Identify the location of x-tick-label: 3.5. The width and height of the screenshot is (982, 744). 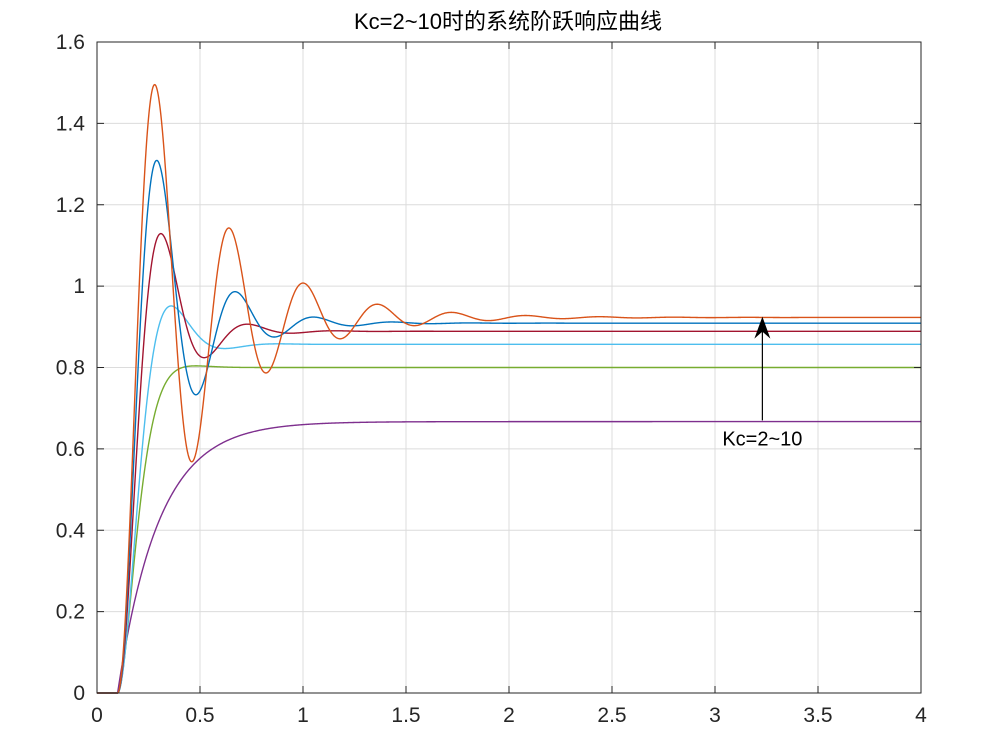
(817, 715).